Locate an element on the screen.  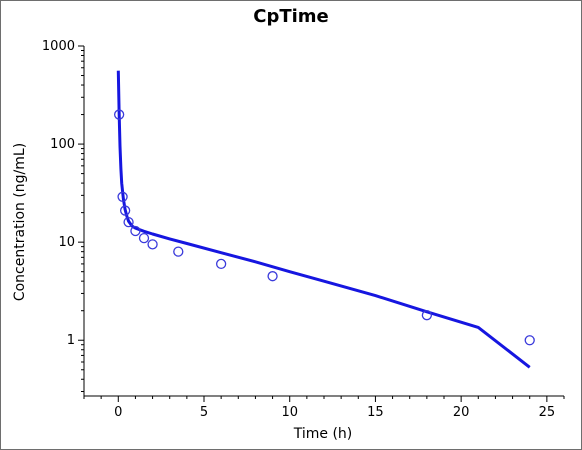
y-axis-label: Concentration (ng/mL) is located at coordinates (20, 222).